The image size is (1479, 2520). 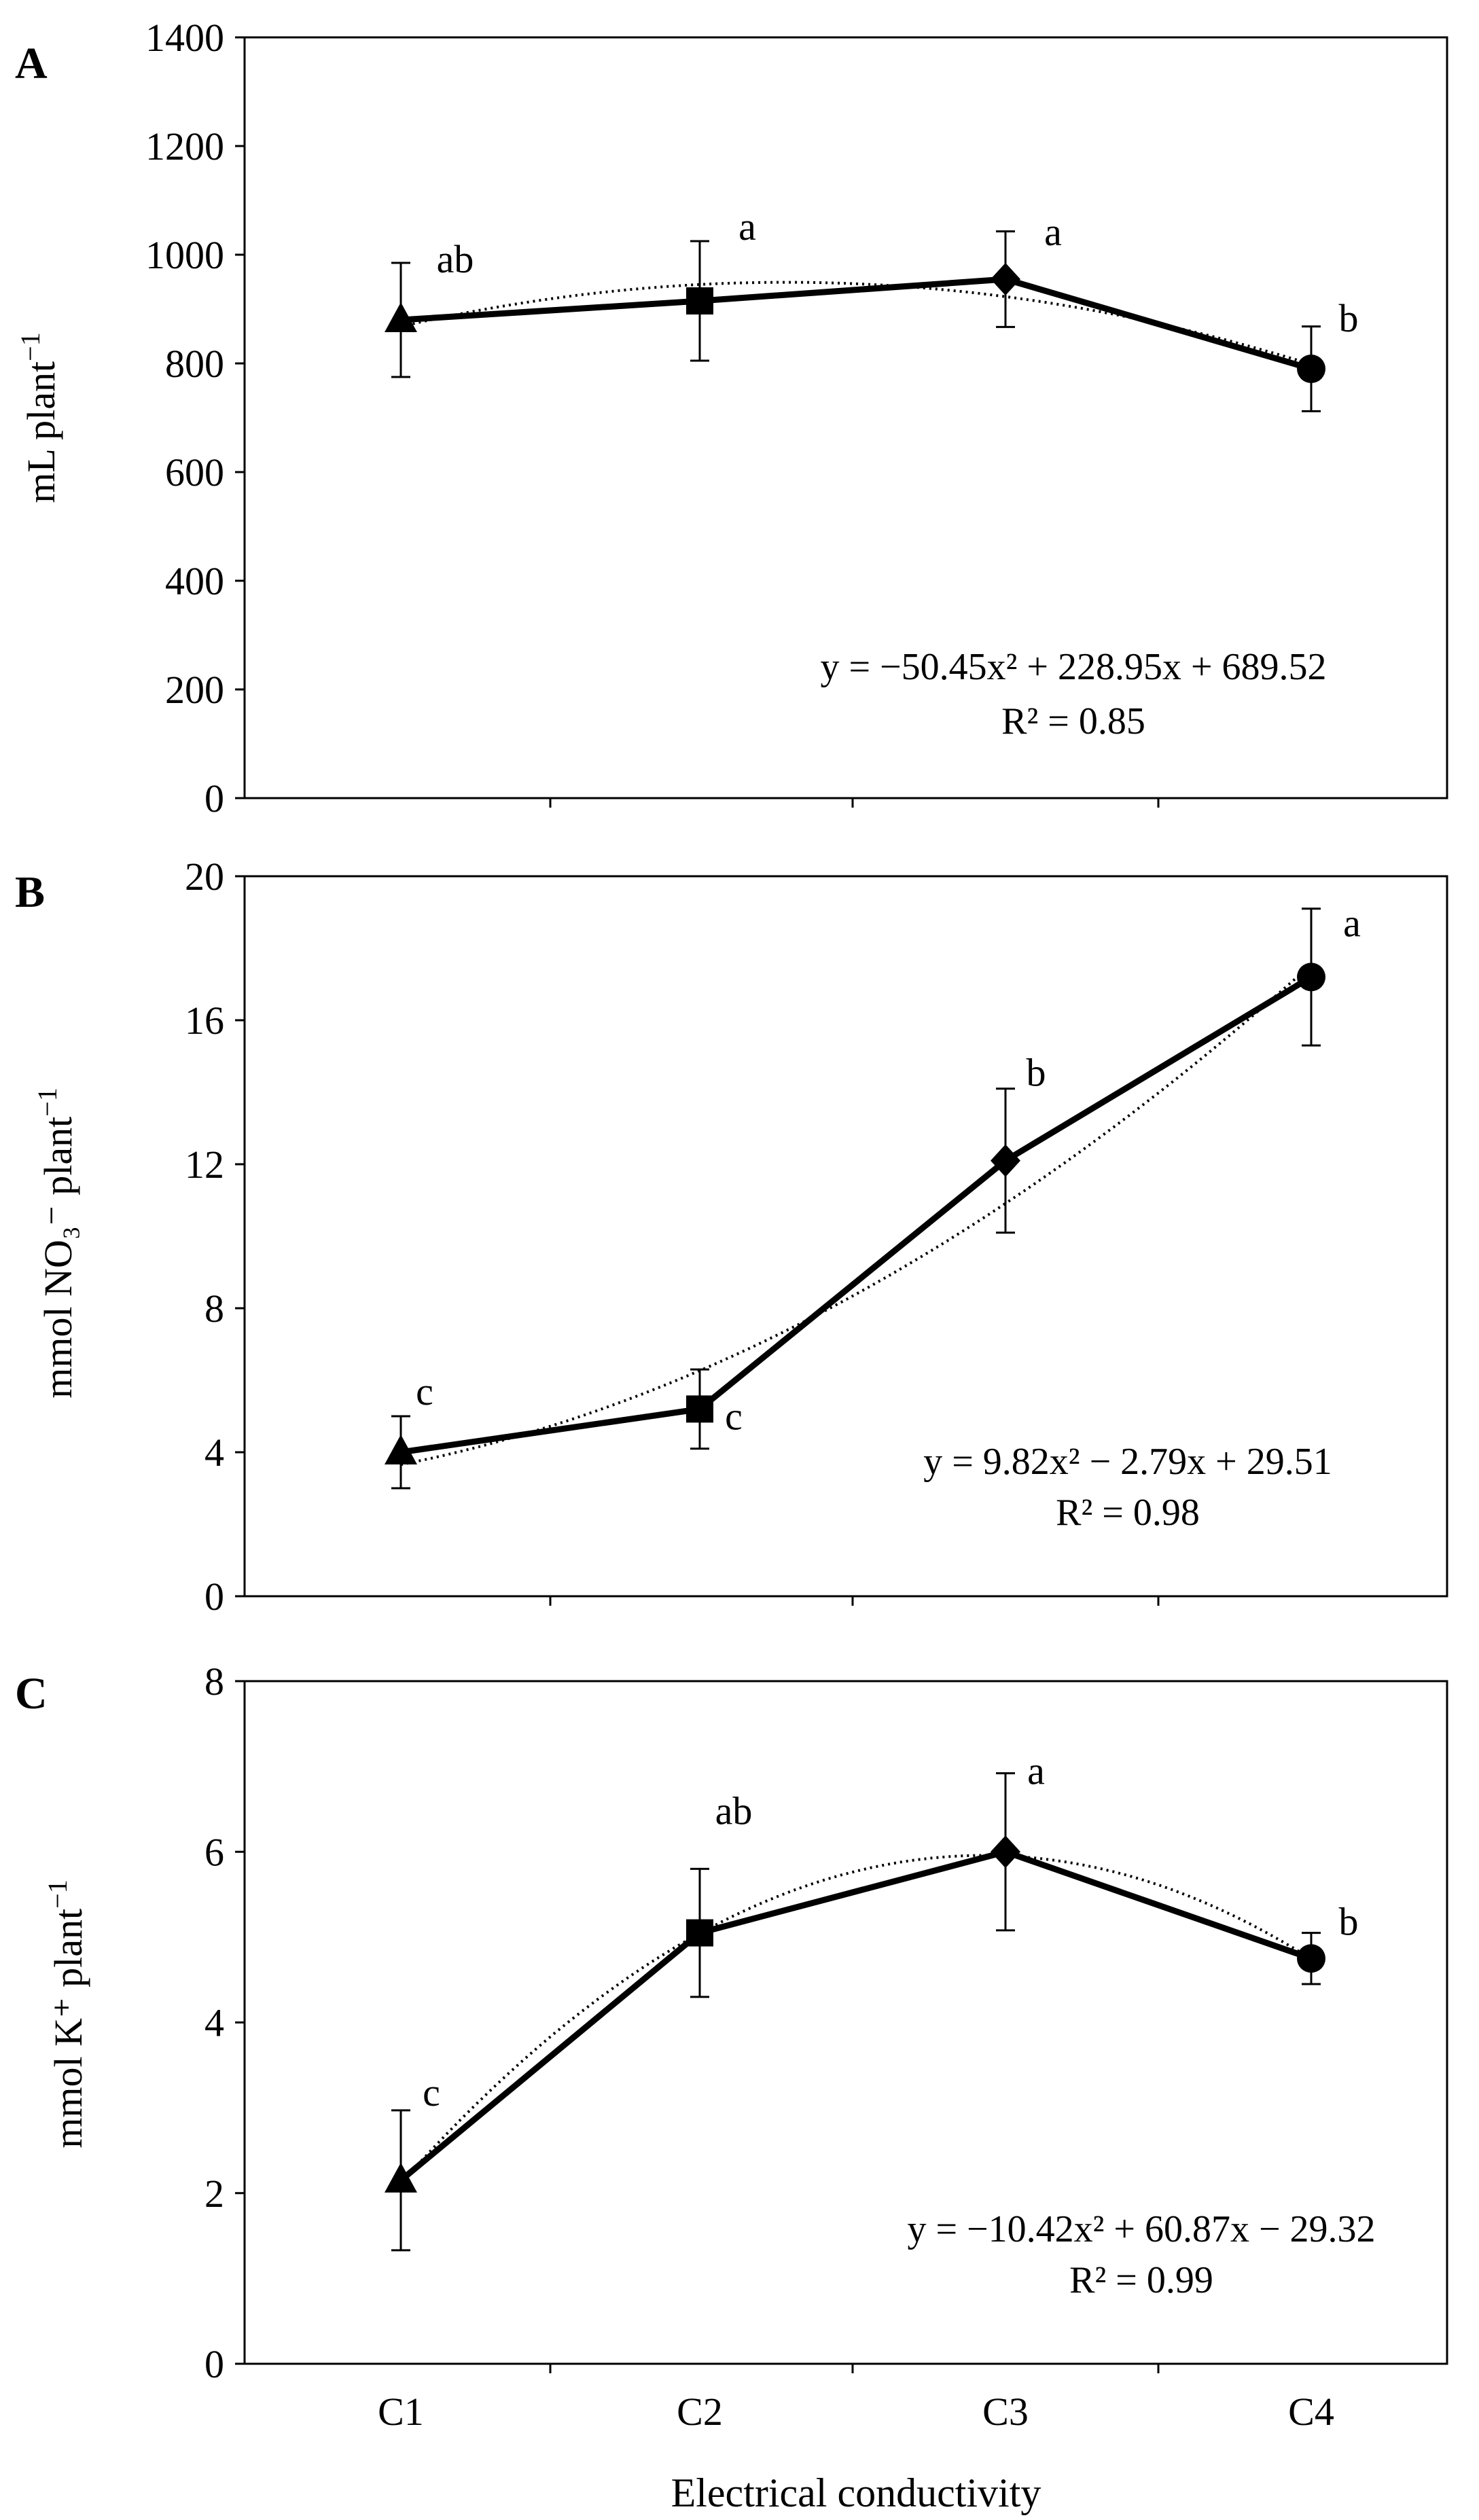 I want to click on x-tick-label-c3: C3, so click(x=1006, y=2412).